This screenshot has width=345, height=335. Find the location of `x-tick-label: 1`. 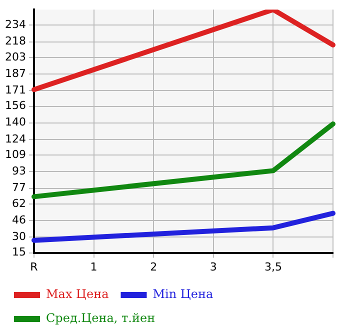

x-tick-label: 1 is located at coordinates (94, 267).